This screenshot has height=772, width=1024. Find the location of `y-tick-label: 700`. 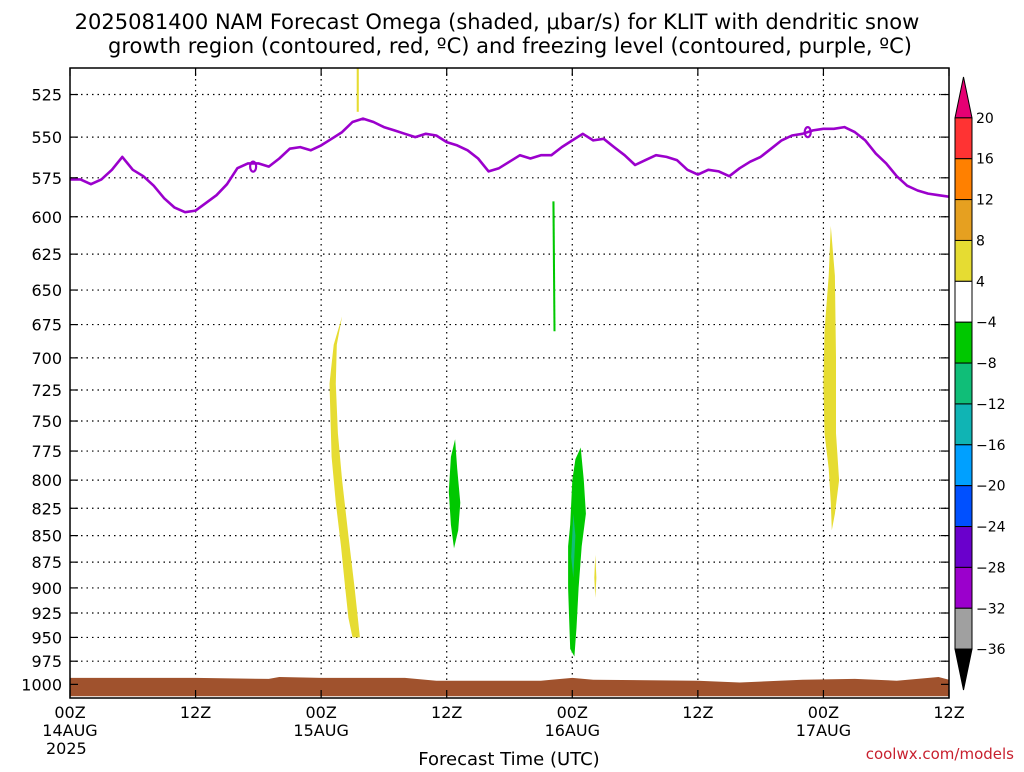

y-tick-label: 700 is located at coordinates (46, 358).